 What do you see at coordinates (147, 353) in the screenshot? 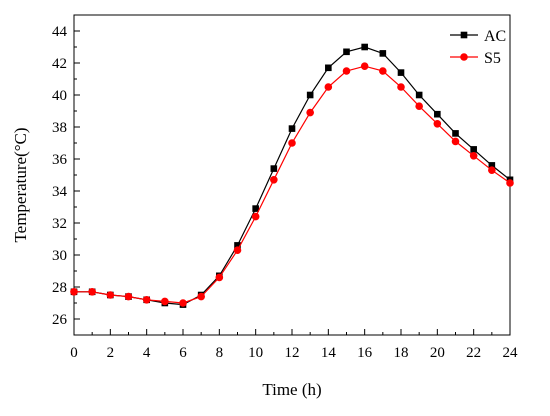
I see `x-tick-label: 4` at bounding box center [147, 353].